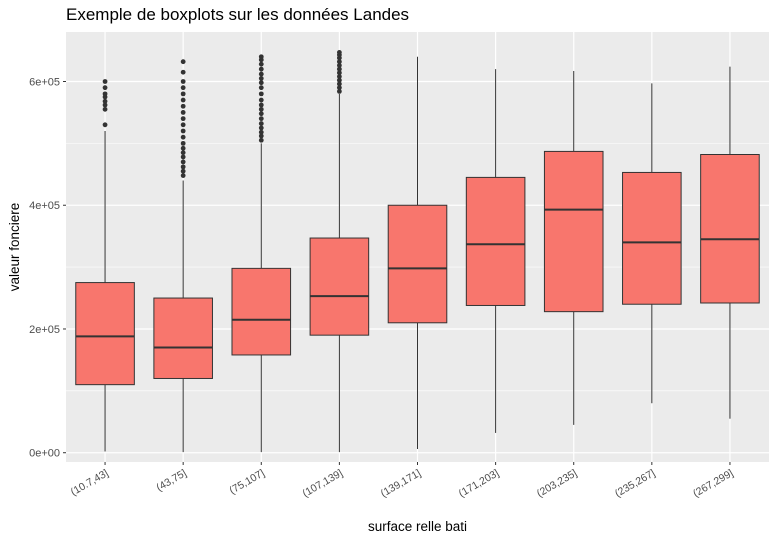  What do you see at coordinates (44, 330) in the screenshot?
I see `y-tick-label: 2e+05` at bounding box center [44, 330].